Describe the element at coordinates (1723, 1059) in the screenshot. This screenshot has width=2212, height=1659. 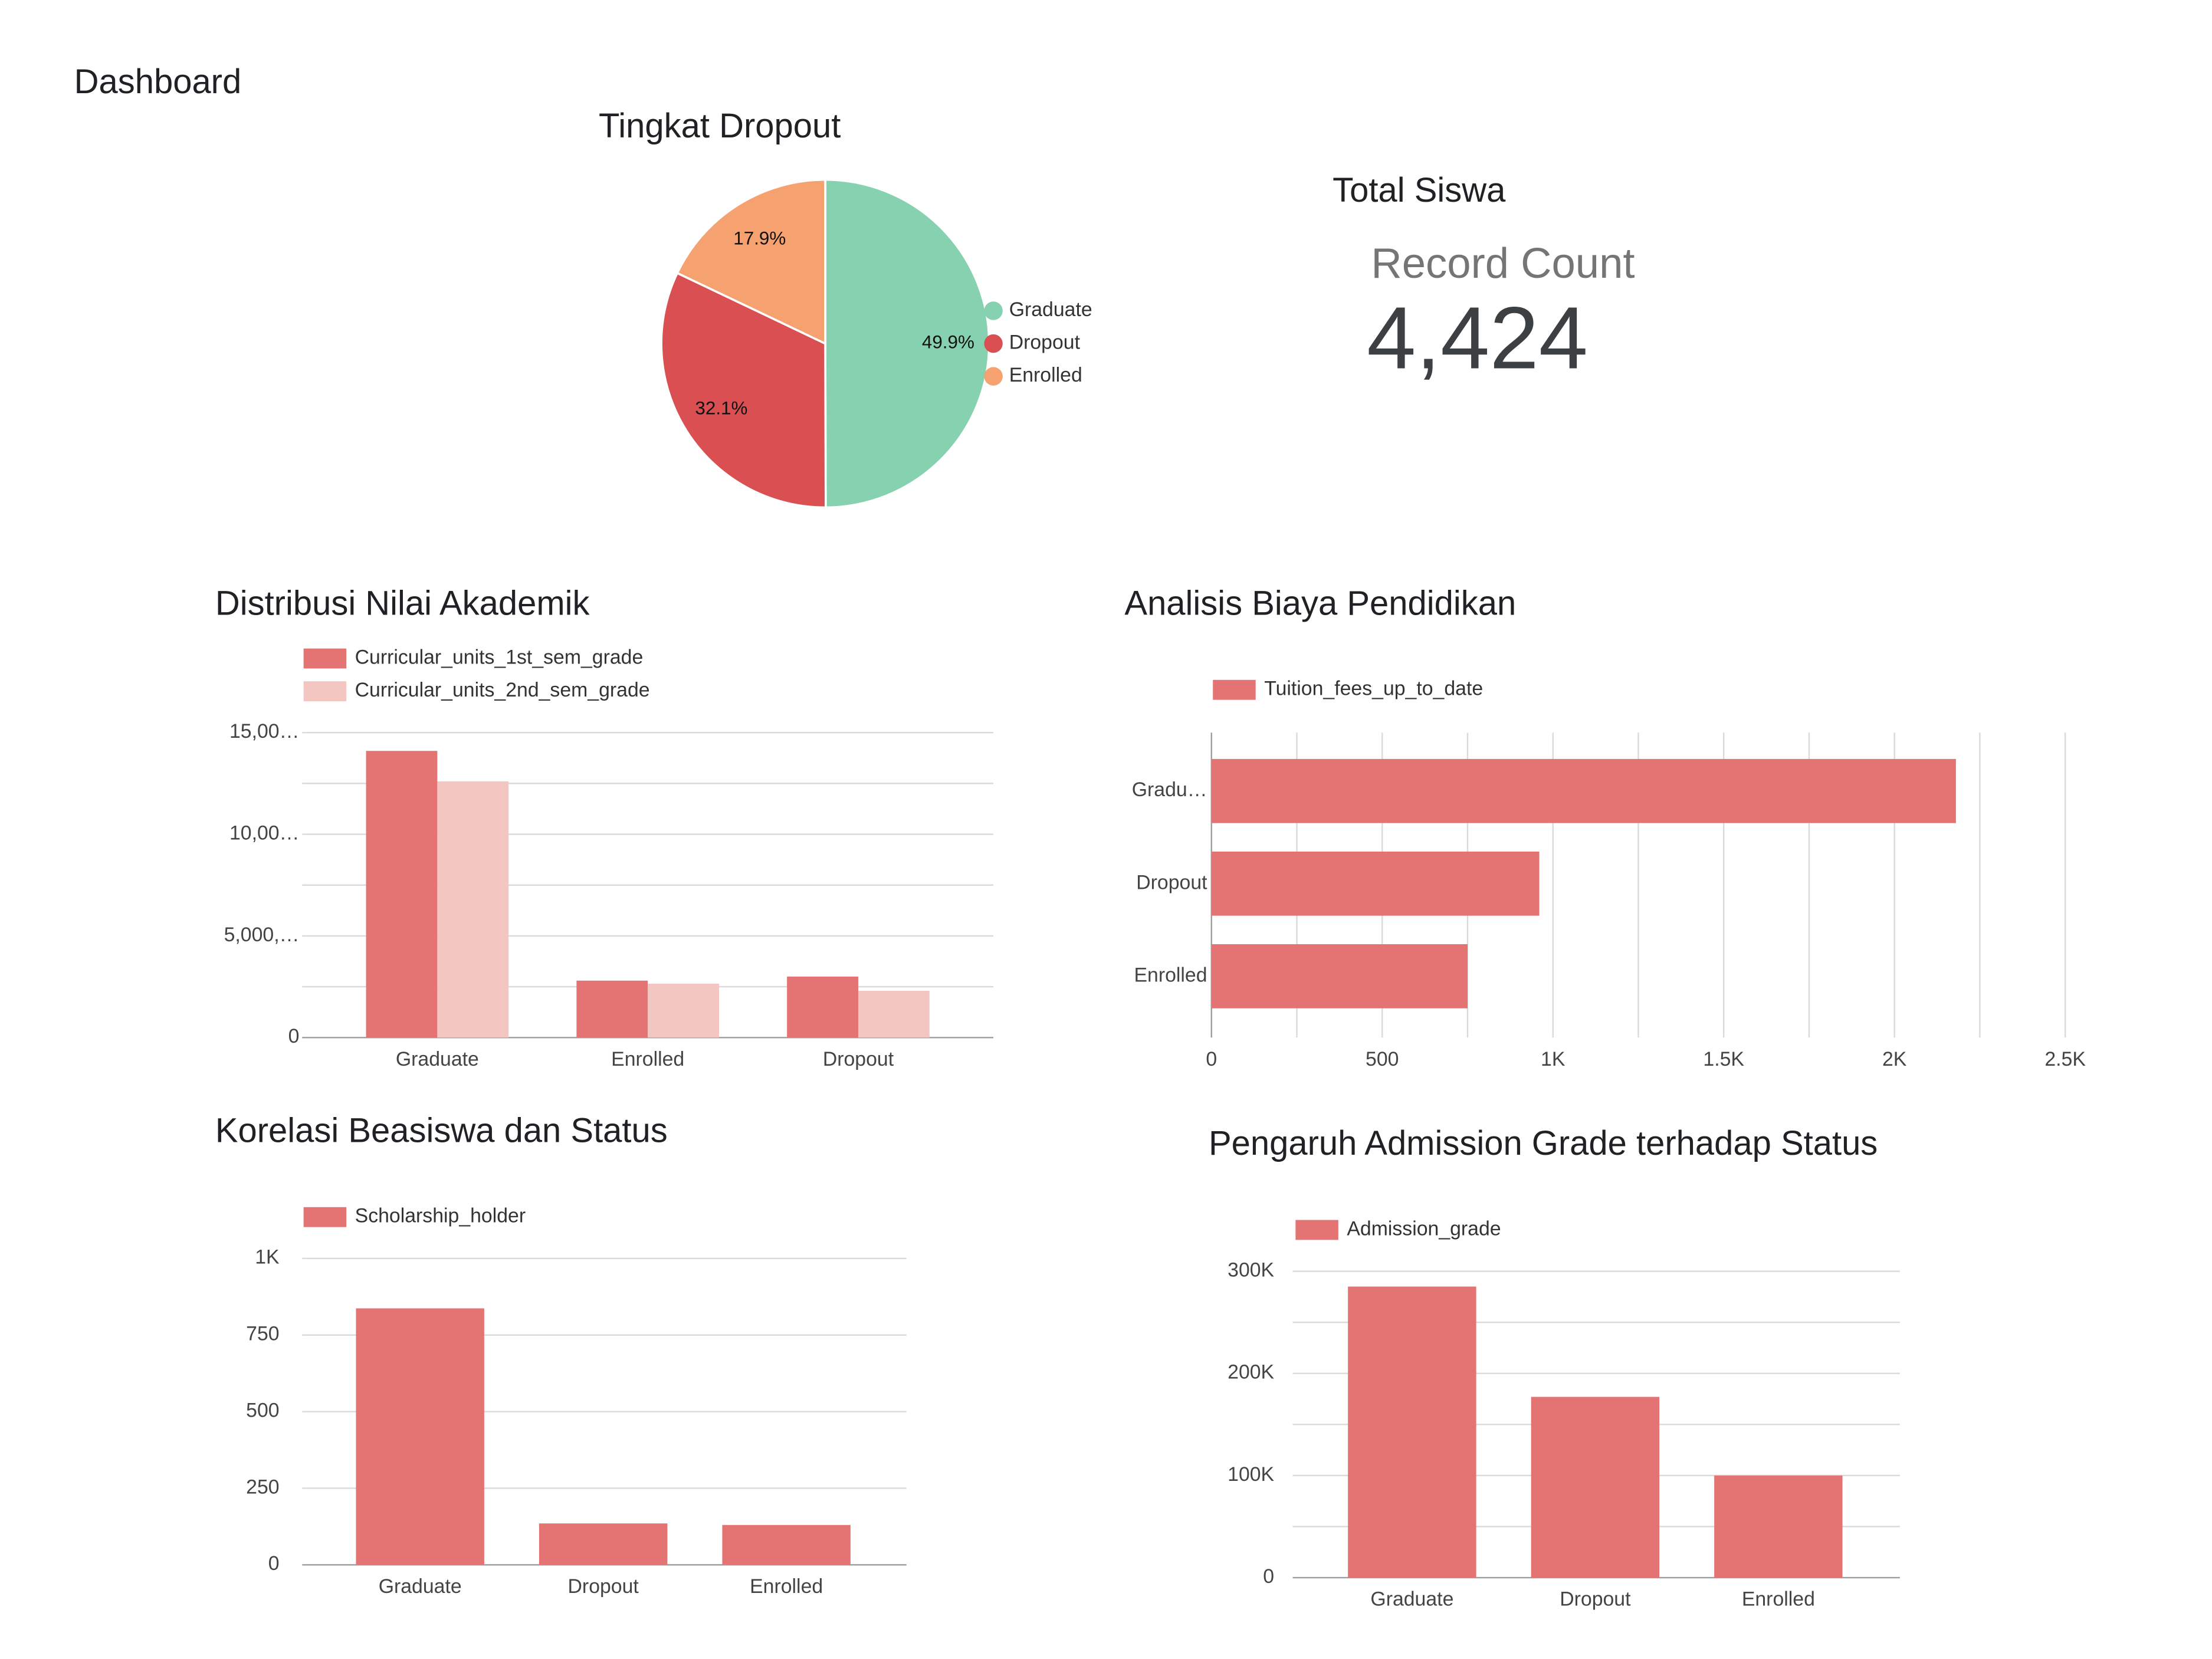
I see `x-tick-label: 1.5K` at that location.